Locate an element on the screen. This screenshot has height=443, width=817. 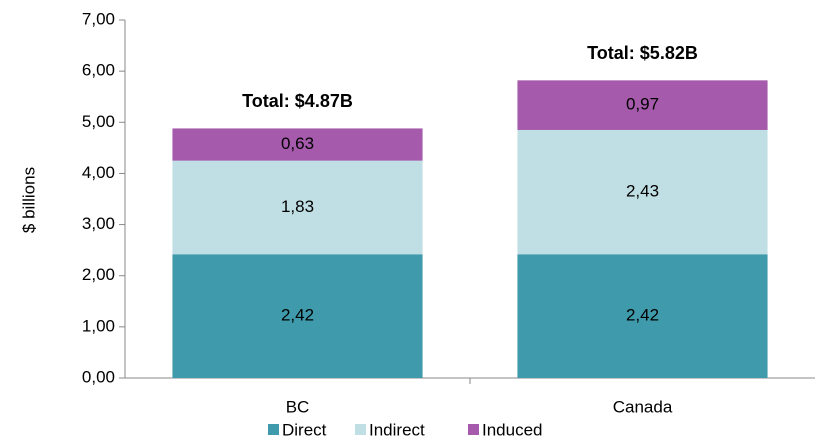
legend-label: Indirect is located at coordinates (397, 429).